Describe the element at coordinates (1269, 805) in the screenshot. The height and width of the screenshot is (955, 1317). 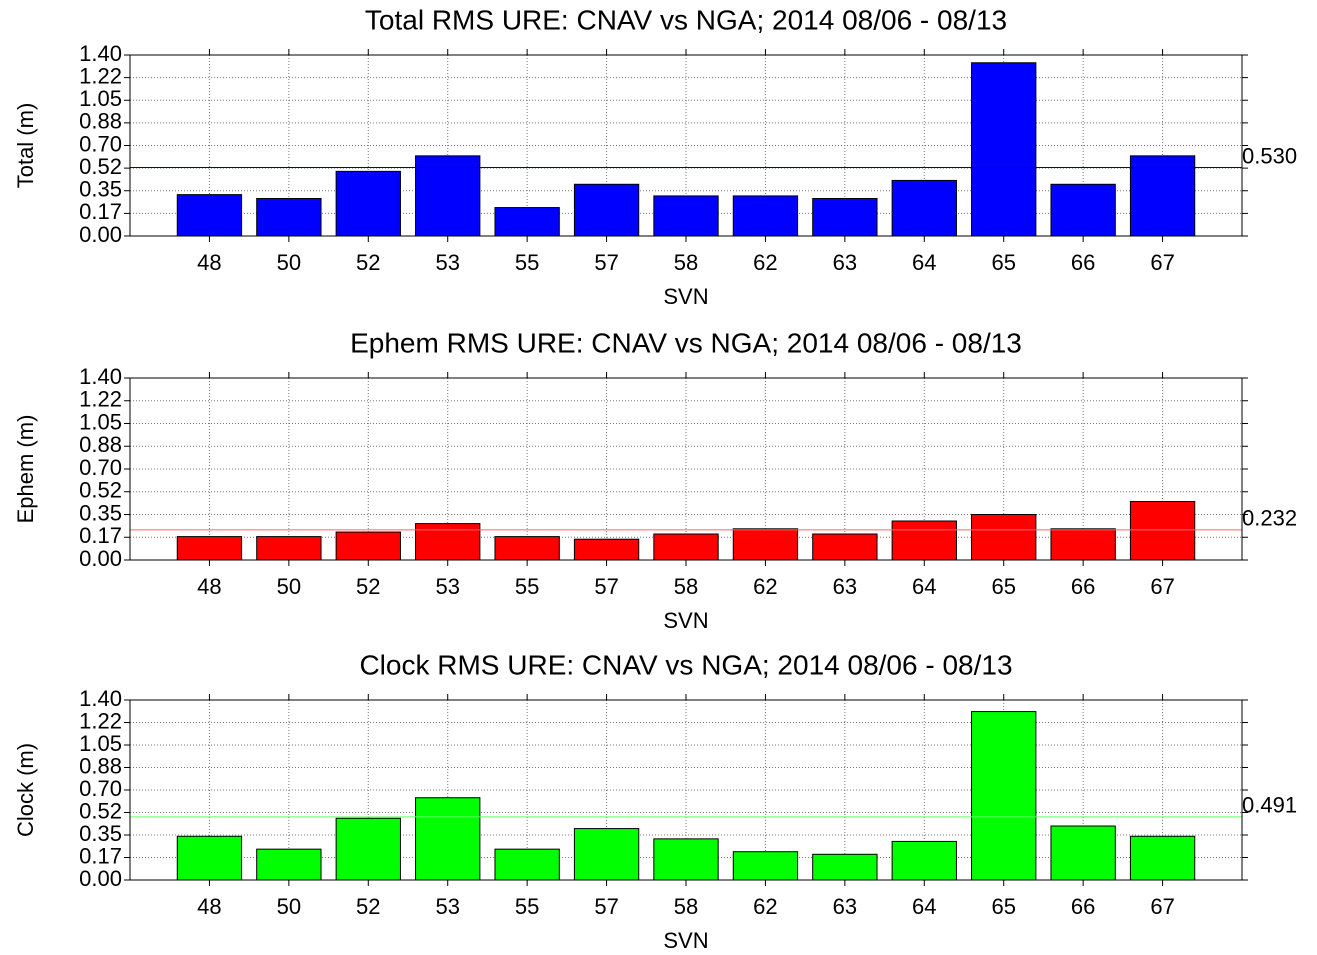
I see `reference-label: 0.491` at that location.